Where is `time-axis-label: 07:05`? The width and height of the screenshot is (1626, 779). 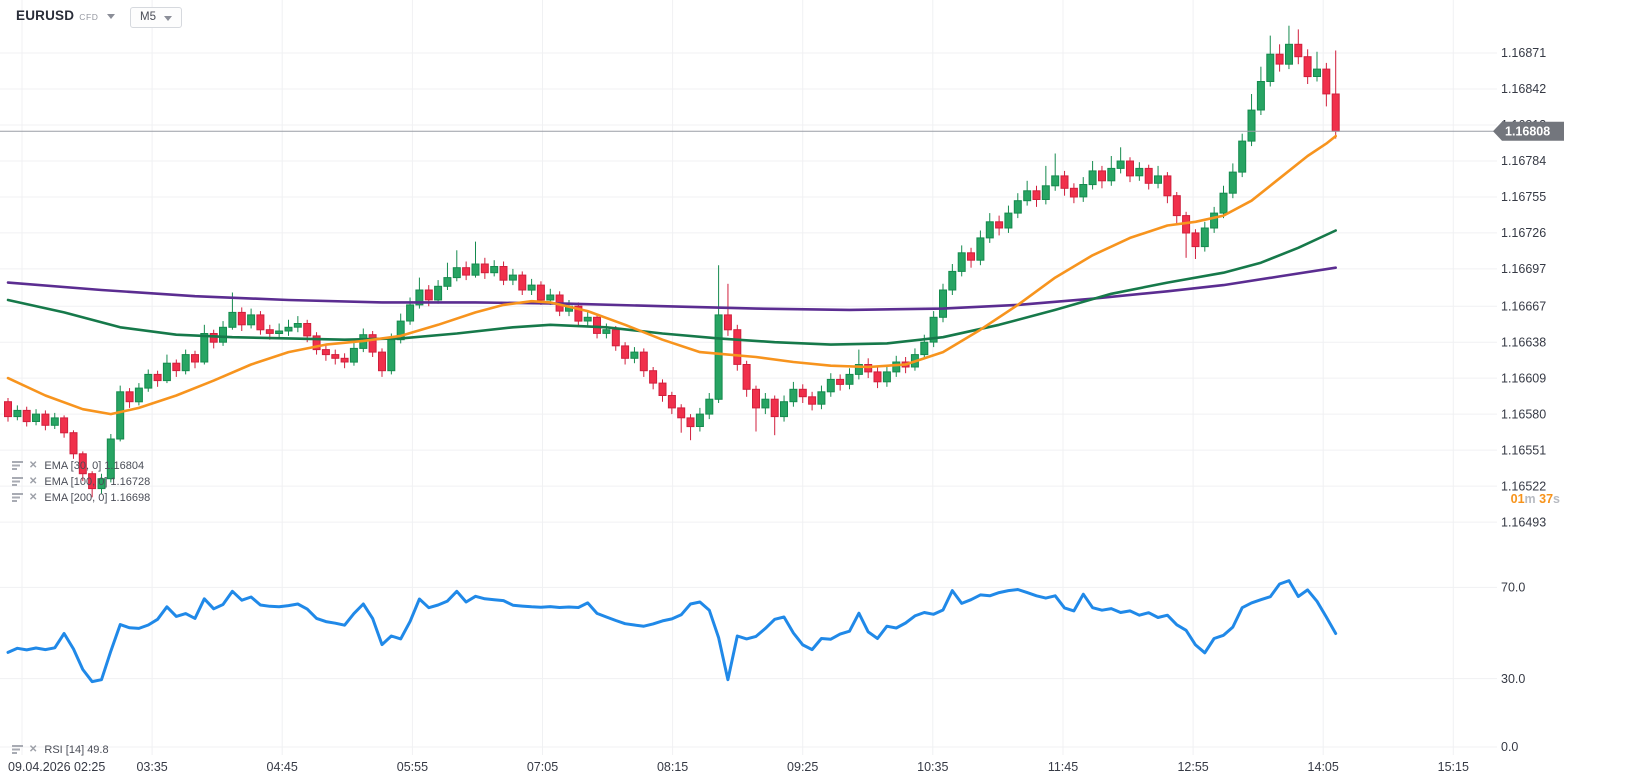
time-axis-label: 07:05 is located at coordinates (542, 767).